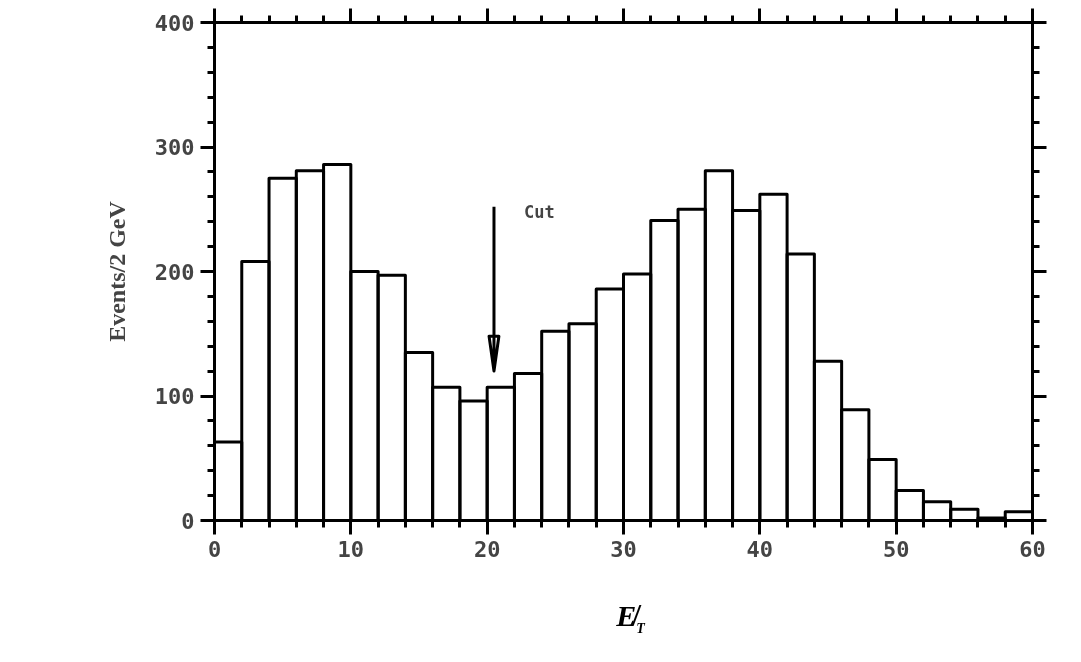 This screenshot has width=1081, height=662. What do you see at coordinates (174, 23) in the screenshot?
I see `y-tick-label: 400` at bounding box center [174, 23].